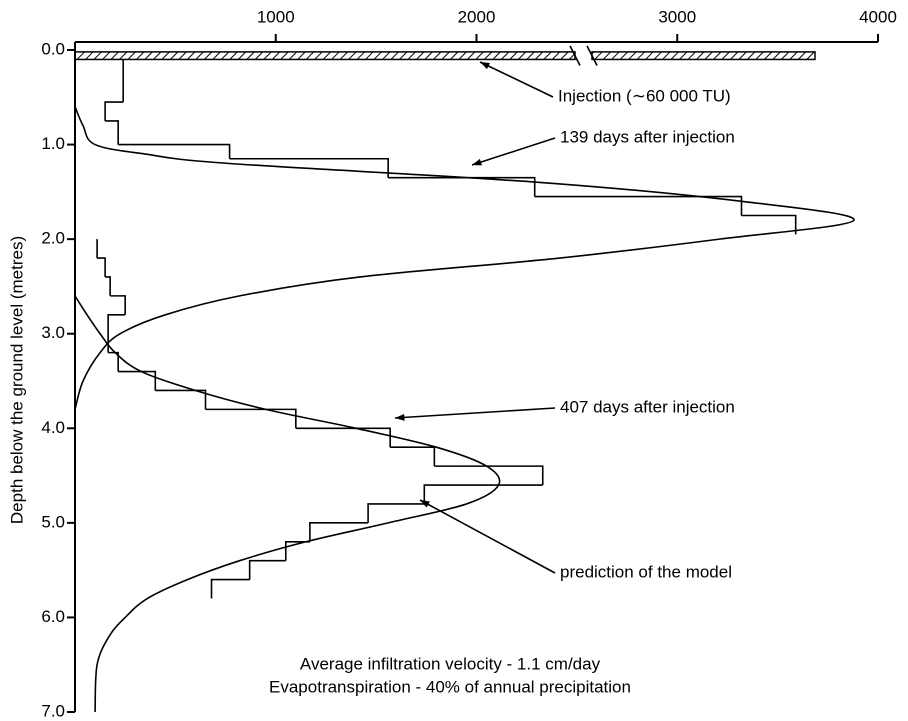  Describe the element at coordinates (647, 136) in the screenshot. I see `annotation: 139 days after injection` at that location.